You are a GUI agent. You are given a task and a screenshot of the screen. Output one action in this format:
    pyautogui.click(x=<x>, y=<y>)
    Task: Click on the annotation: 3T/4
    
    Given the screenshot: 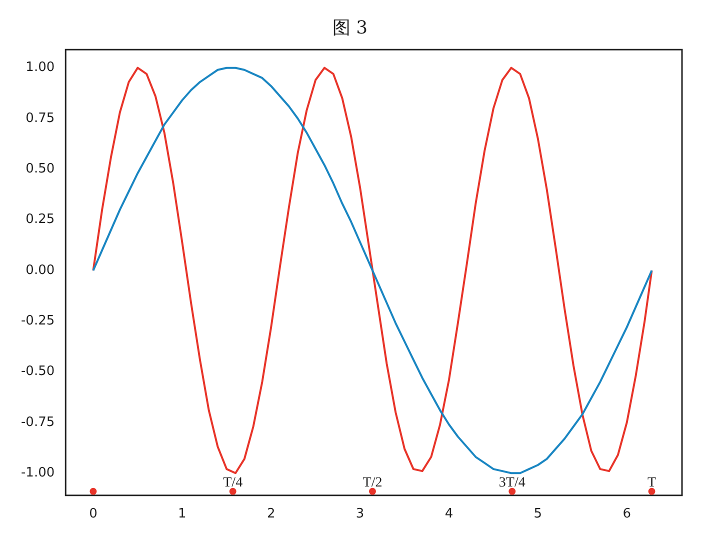 What is the action you would take?
    pyautogui.click(x=512, y=482)
    